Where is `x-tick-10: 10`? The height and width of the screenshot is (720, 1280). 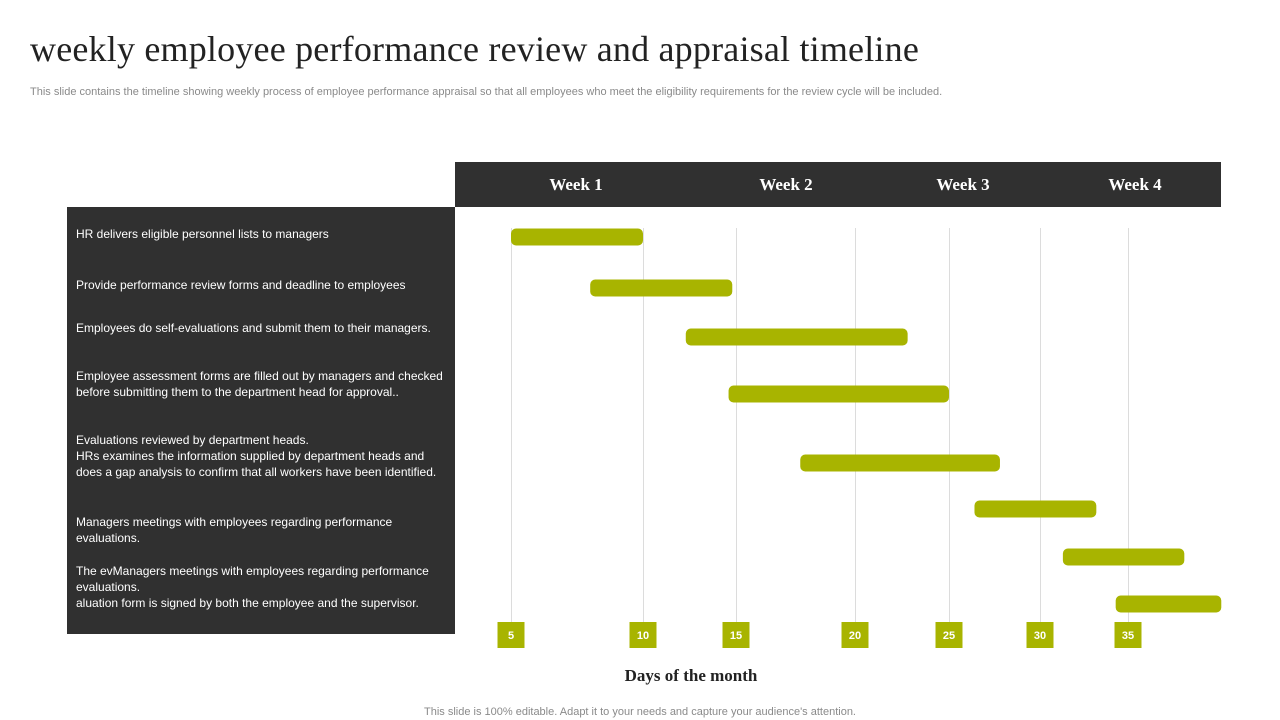 x-tick-10: 10 is located at coordinates (643, 635).